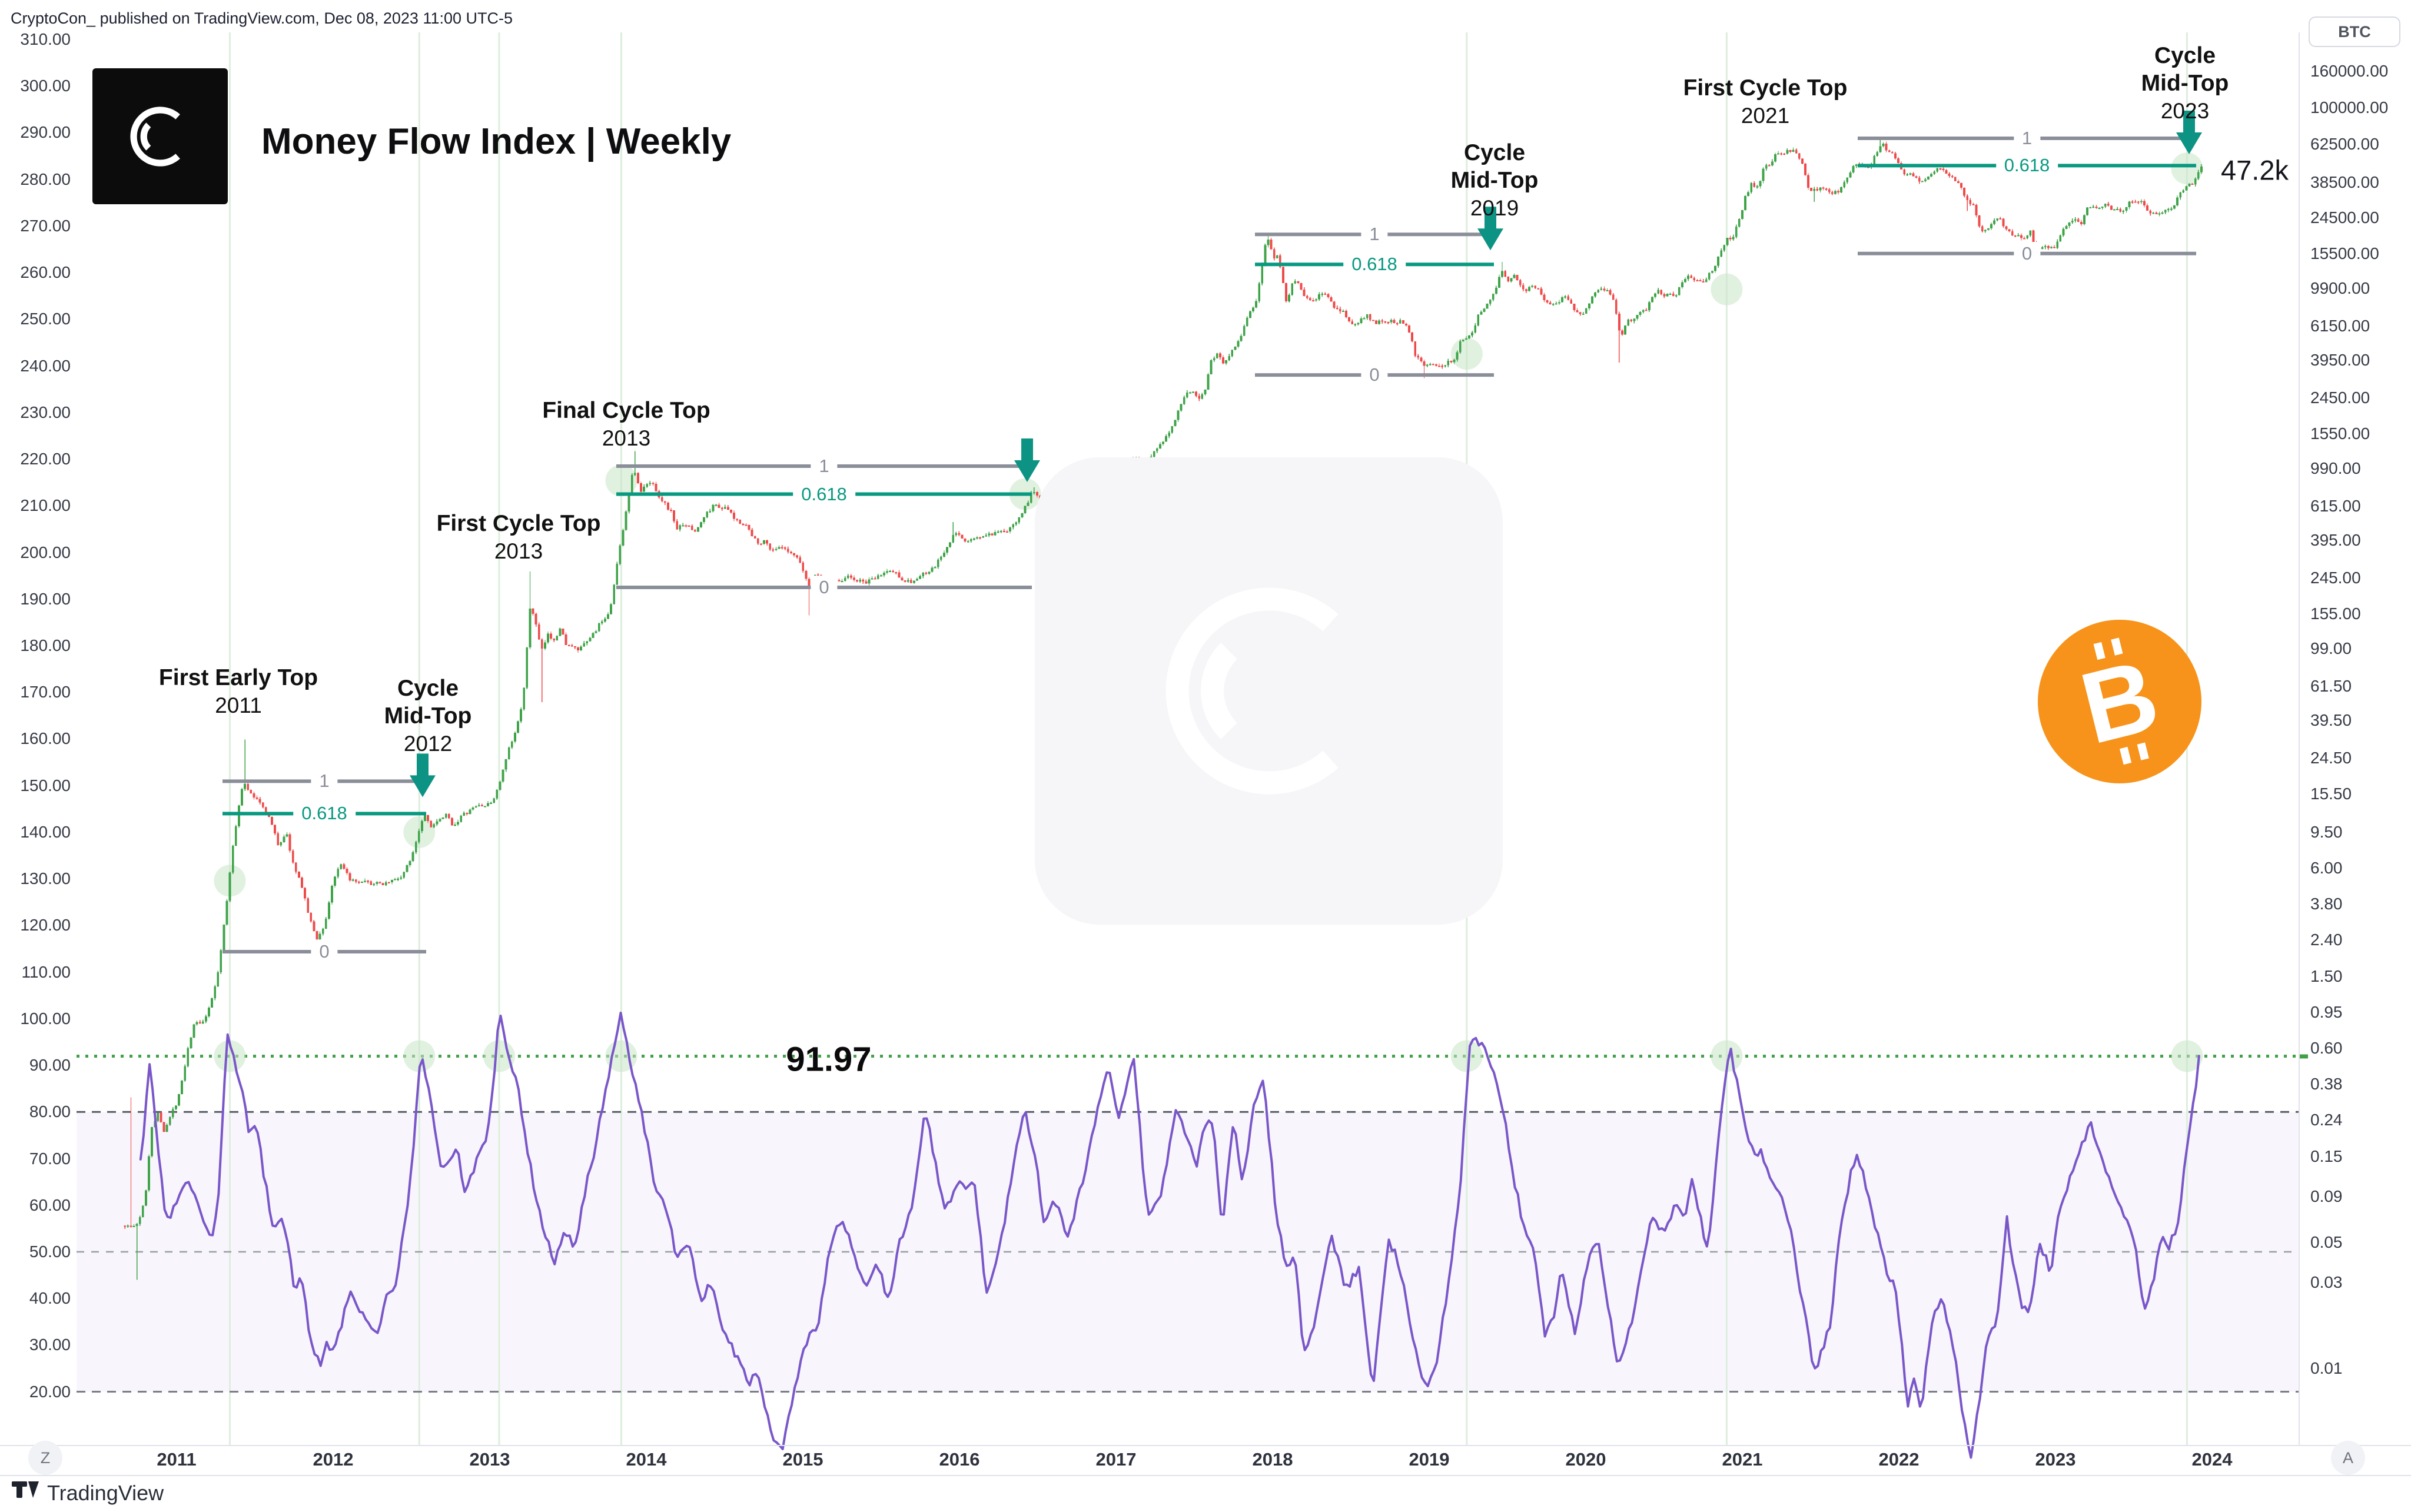 This screenshot has width=2411, height=1512. Describe the element at coordinates (2335, 614) in the screenshot. I see `right-axis-tick: 155.00` at that location.